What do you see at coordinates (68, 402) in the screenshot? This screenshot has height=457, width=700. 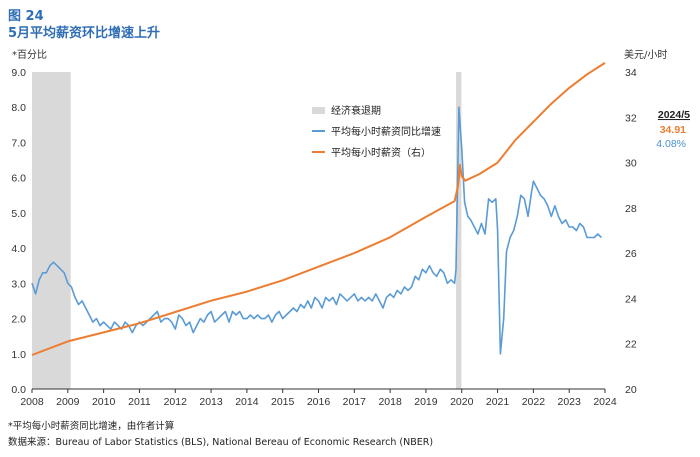 I see `x-tick-label: 2009` at bounding box center [68, 402].